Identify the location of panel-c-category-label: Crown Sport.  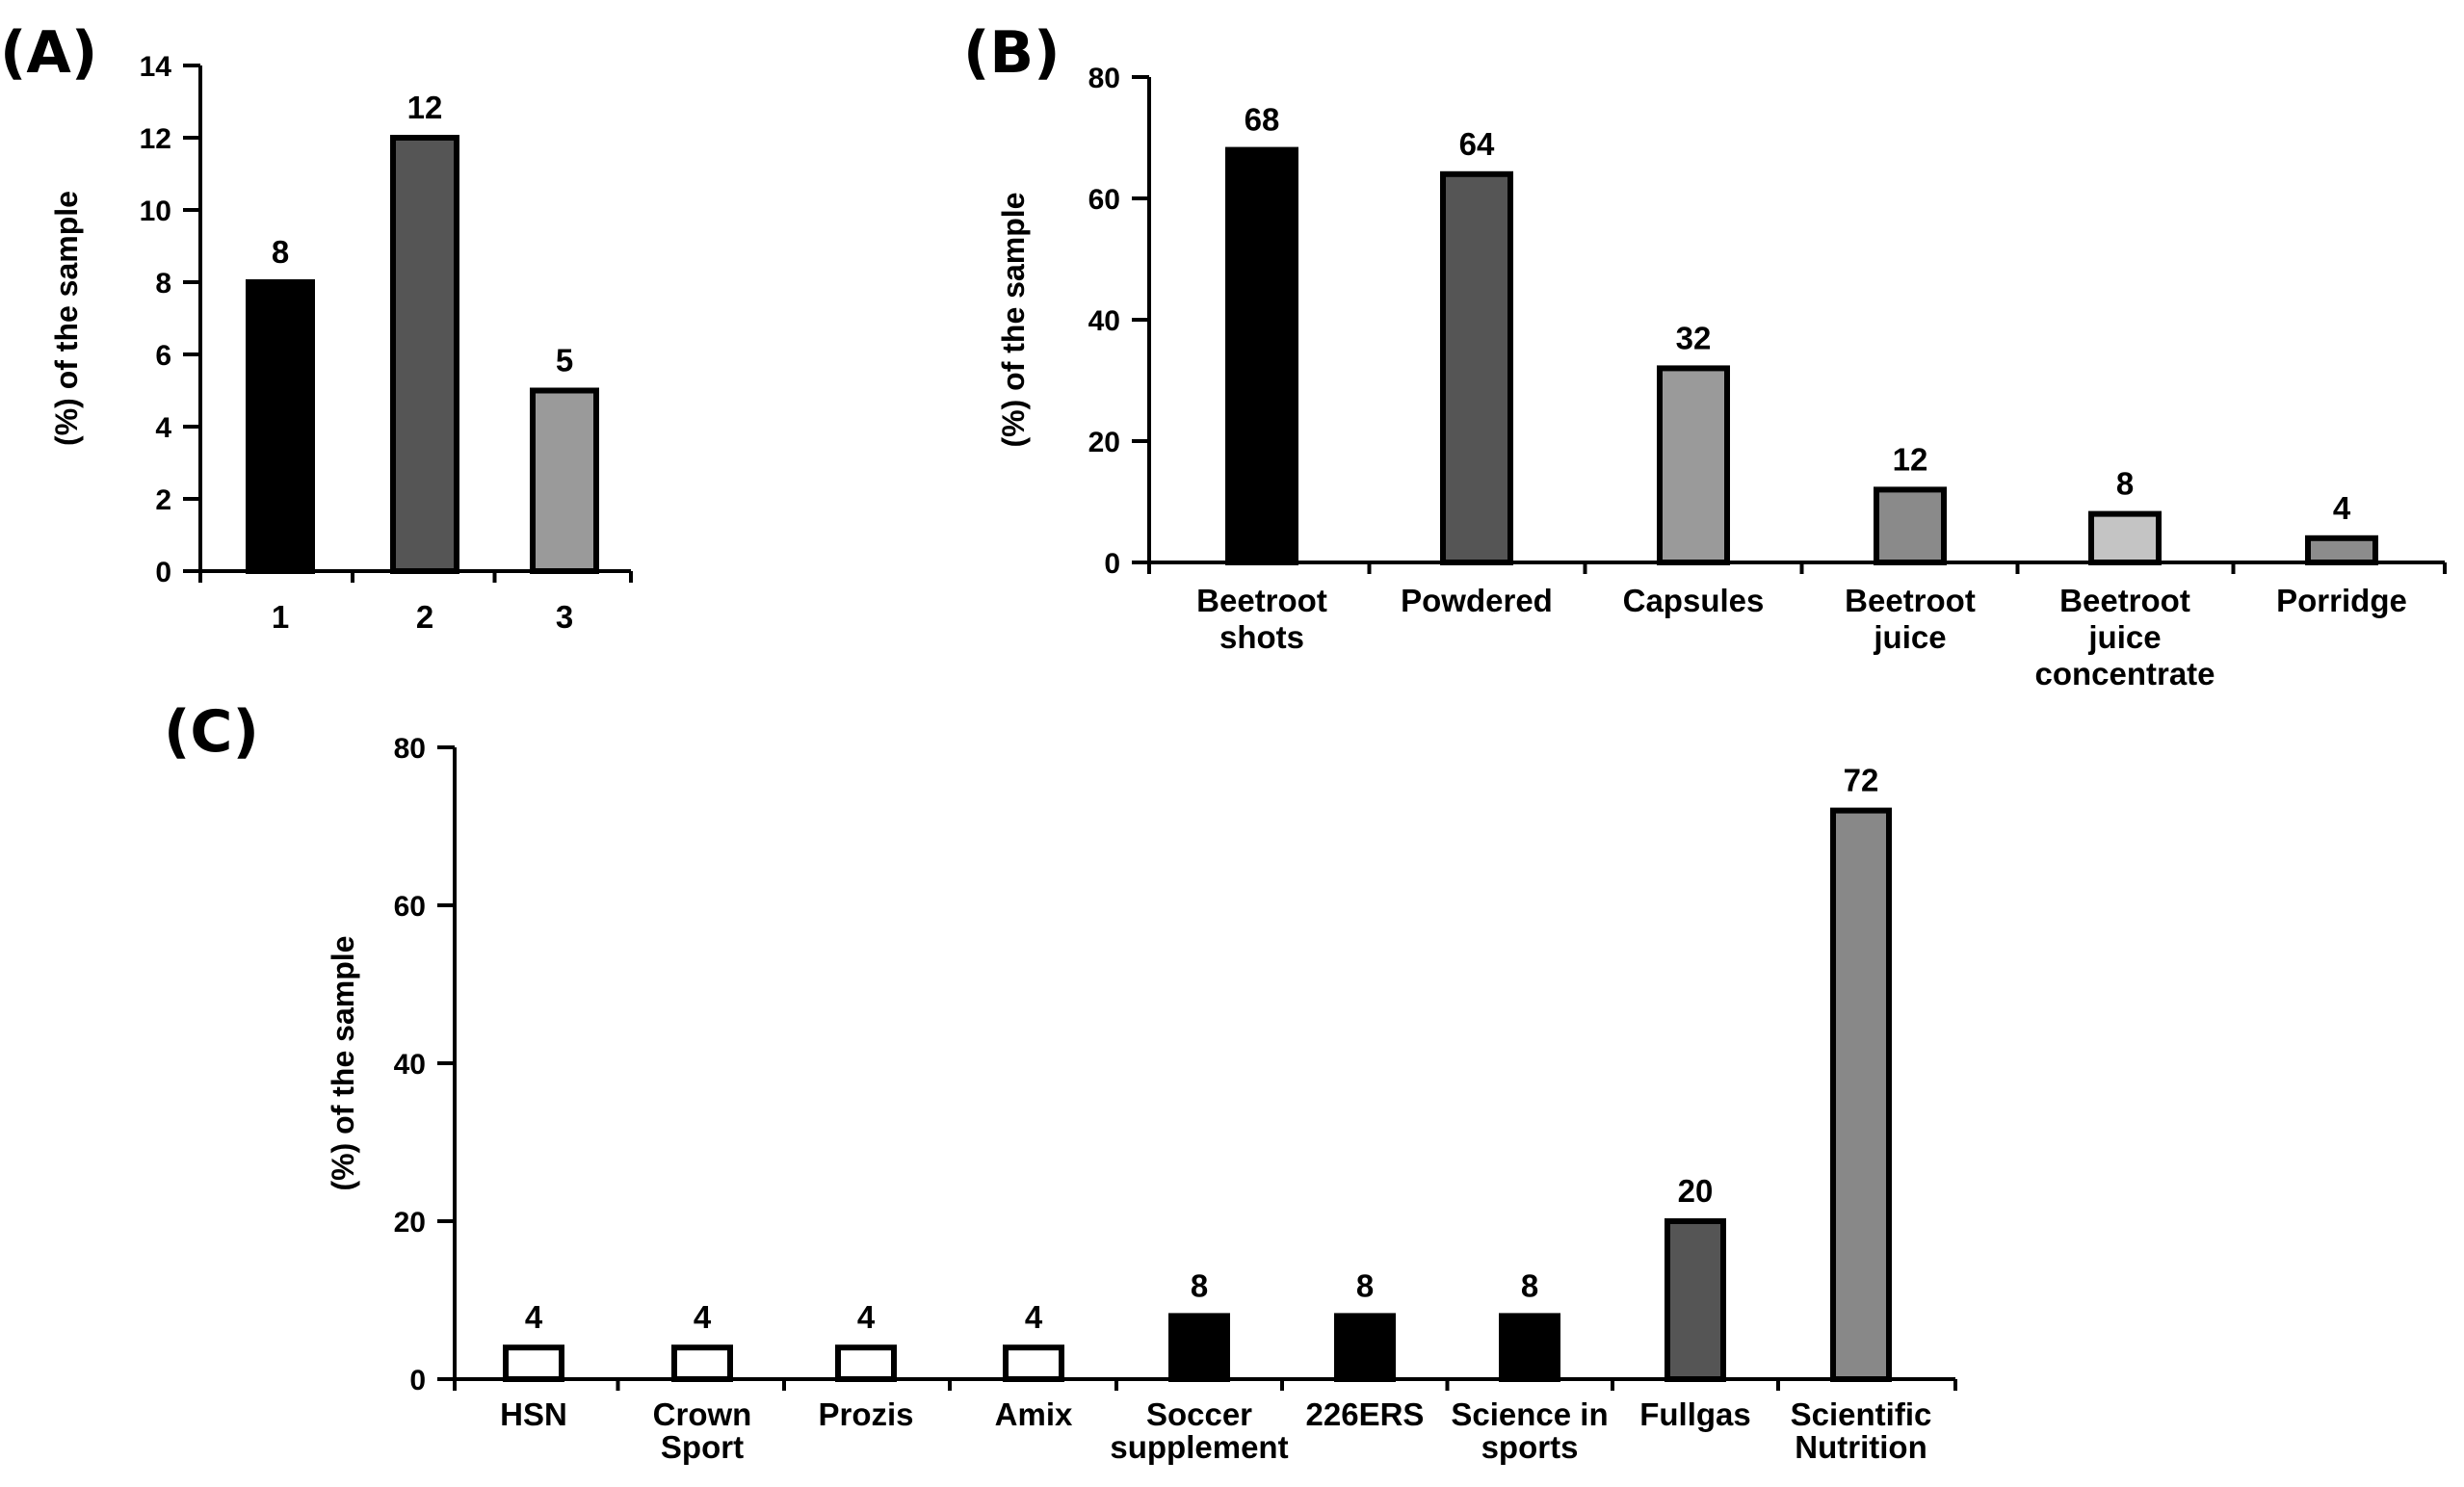
(702, 1430).